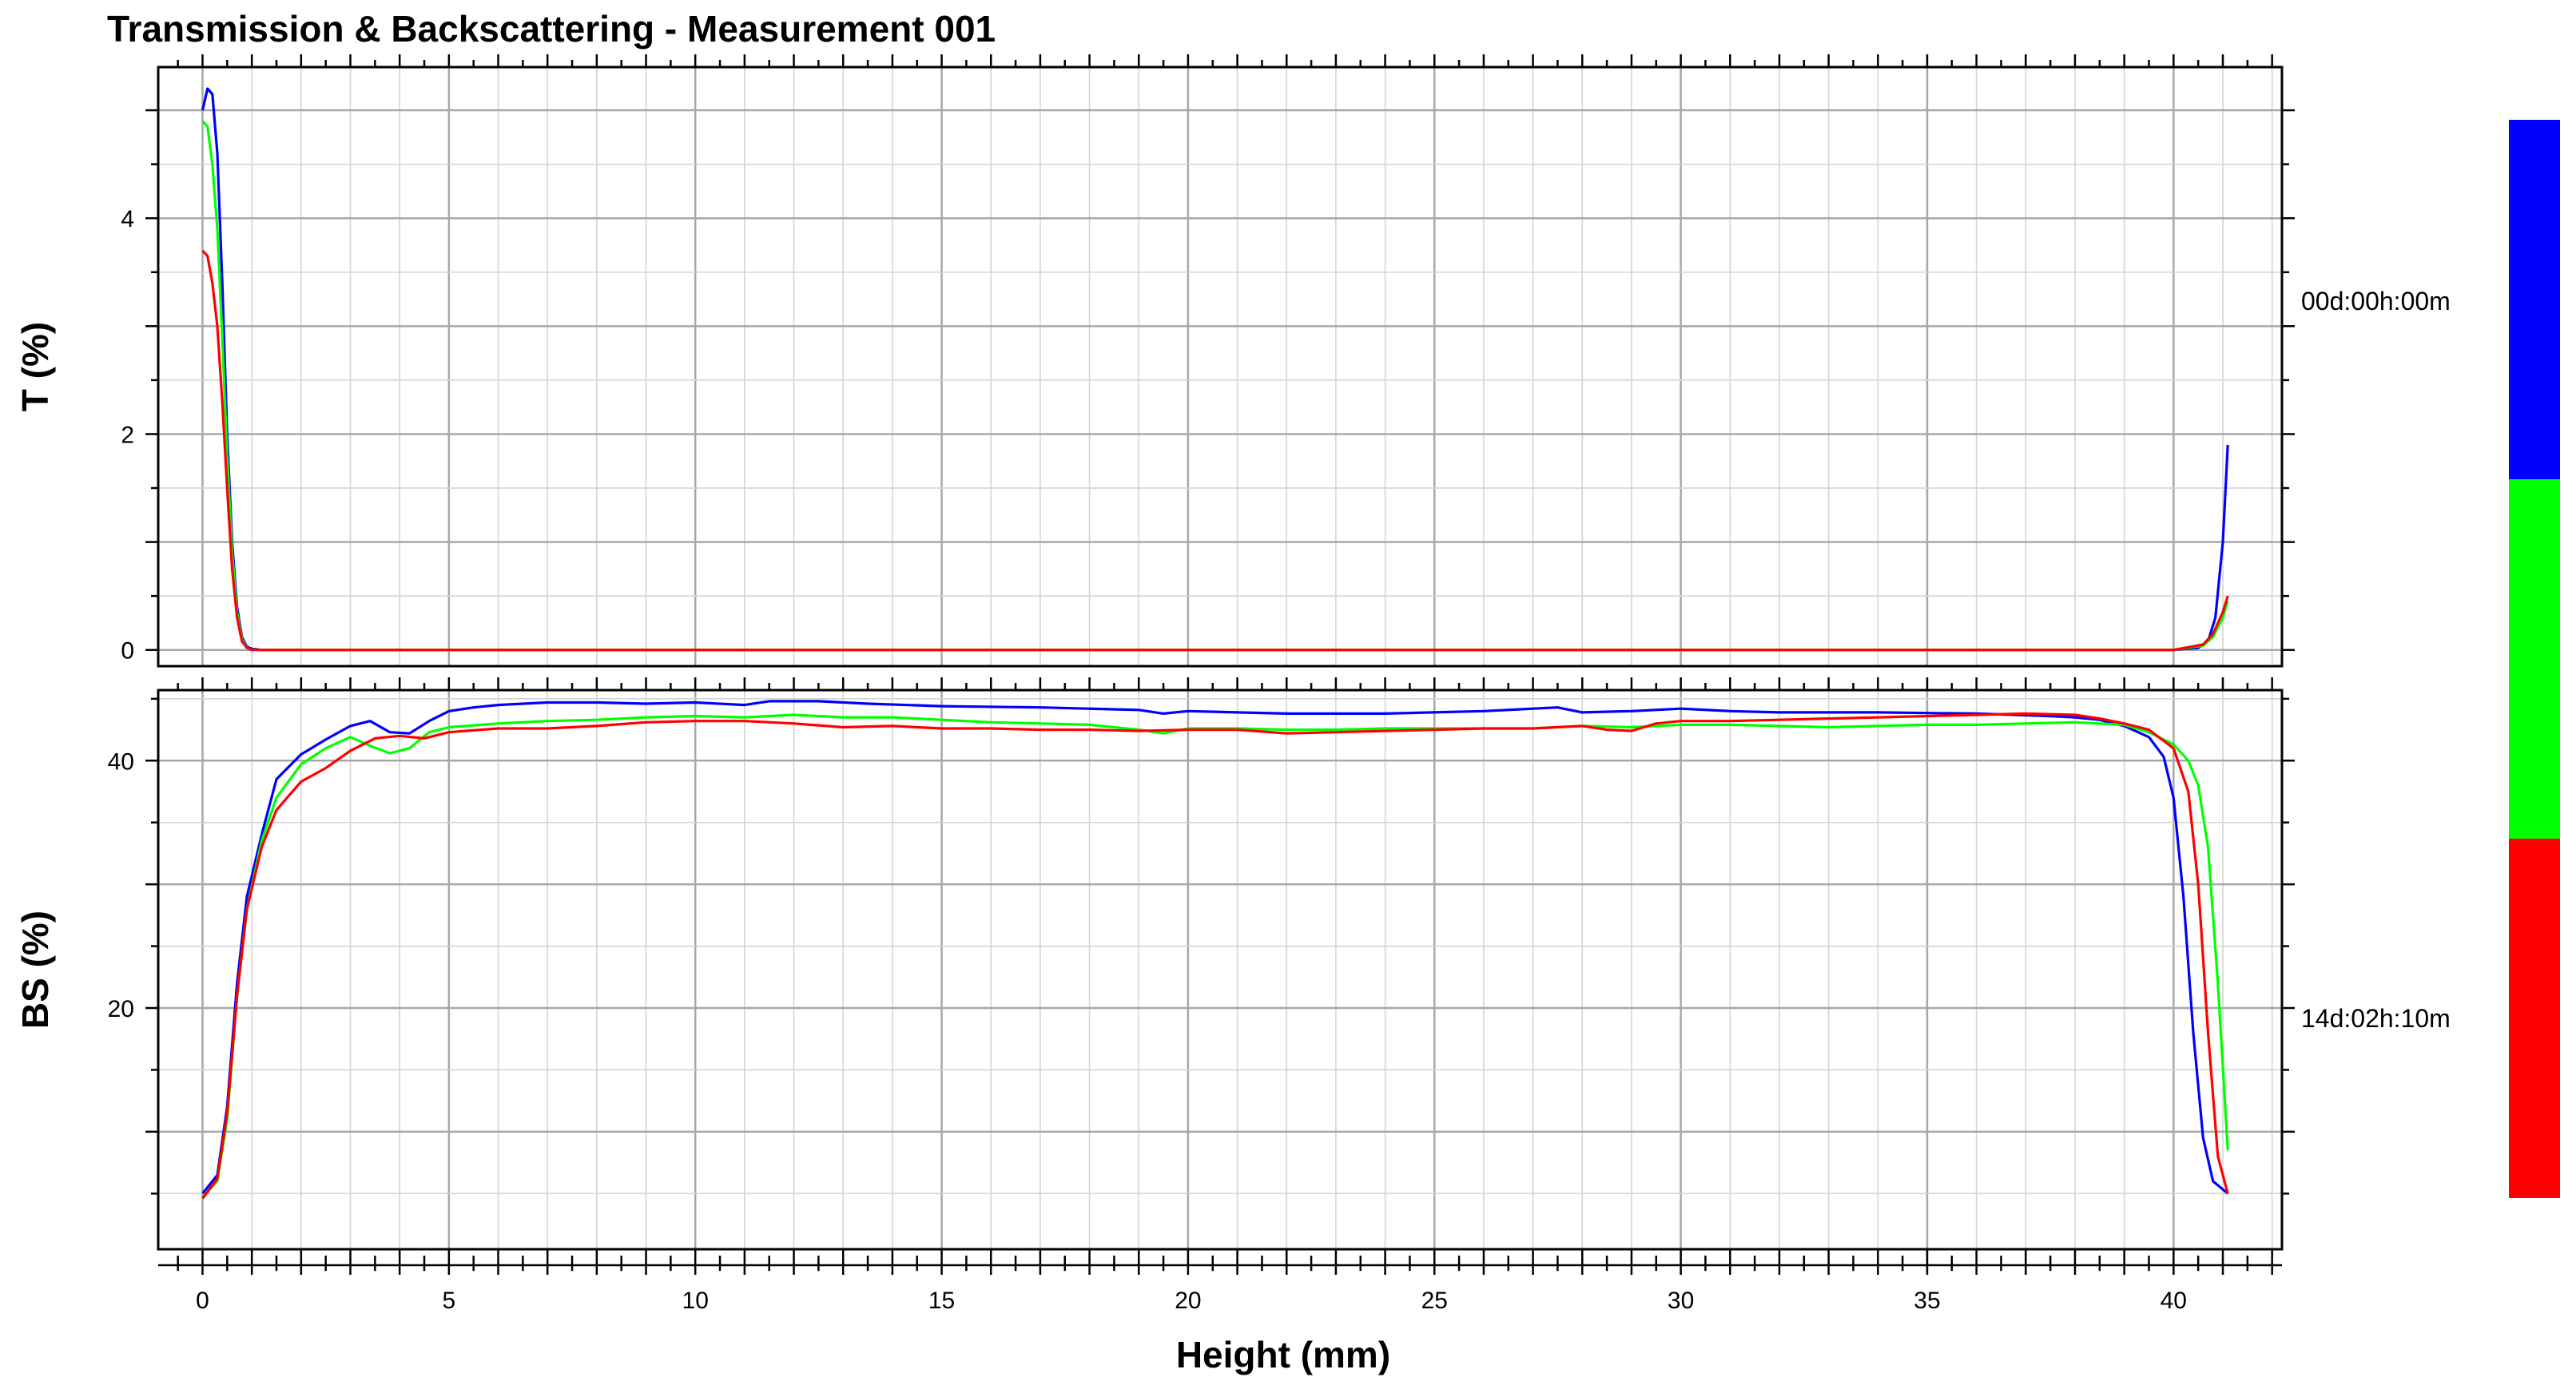 The height and width of the screenshot is (1393, 2576). Describe the element at coordinates (127, 651) in the screenshot. I see `y-tick-label: 0` at that location.